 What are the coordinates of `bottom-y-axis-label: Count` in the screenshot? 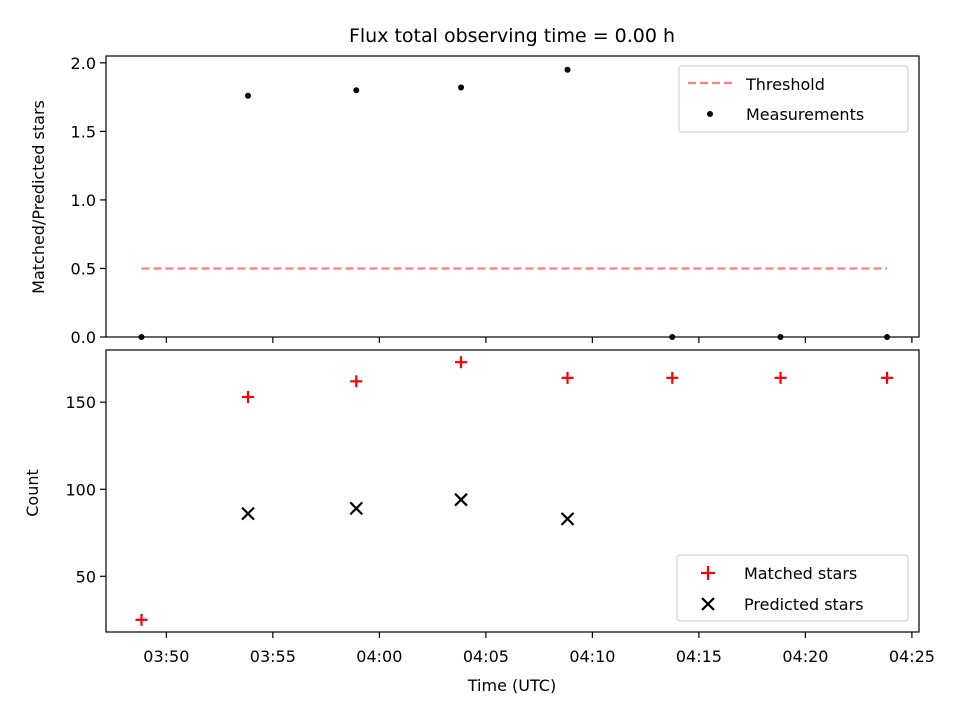 It's located at (32, 493).